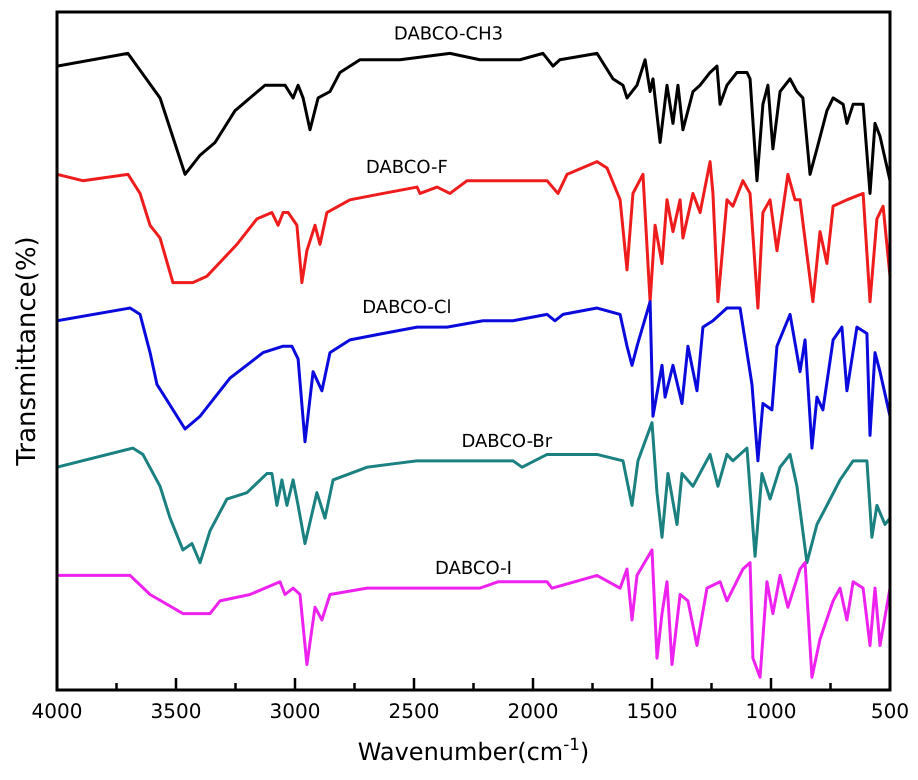  Describe the element at coordinates (407, 307) in the screenshot. I see `series-label: DABCO-Cl` at that location.